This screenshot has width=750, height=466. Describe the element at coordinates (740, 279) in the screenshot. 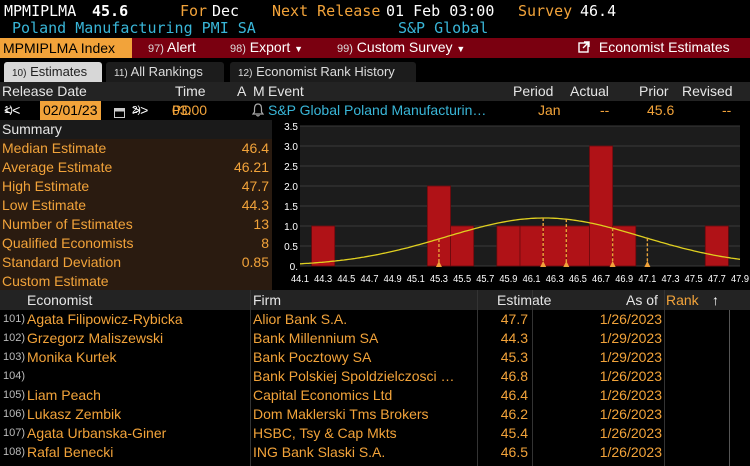

I see `x-tick-label: 47.9` at that location.